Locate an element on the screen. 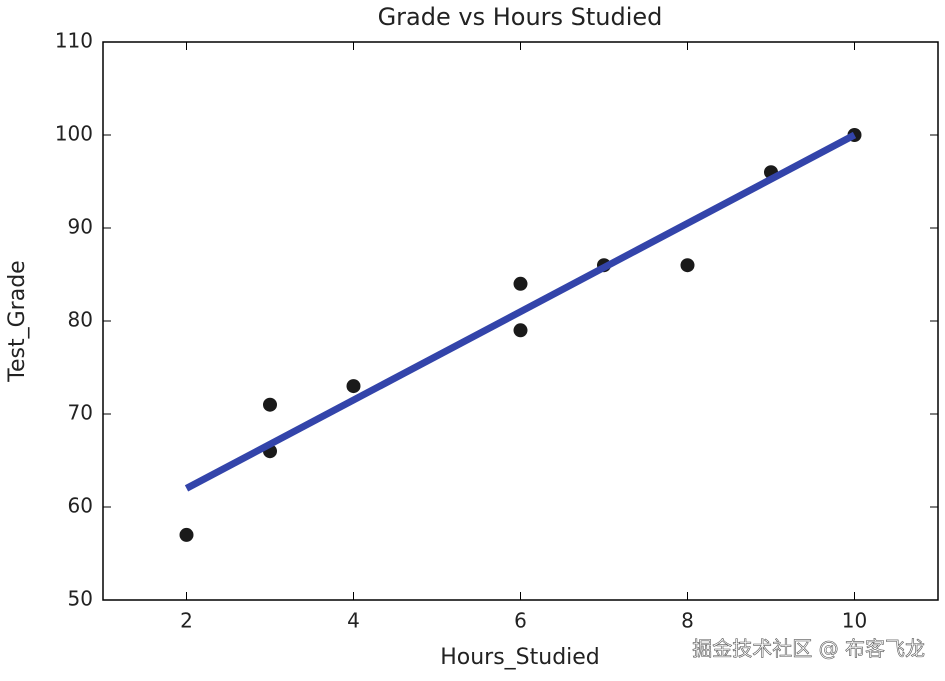 The height and width of the screenshot is (681, 945). x-tick-label: 4 is located at coordinates (353, 621).